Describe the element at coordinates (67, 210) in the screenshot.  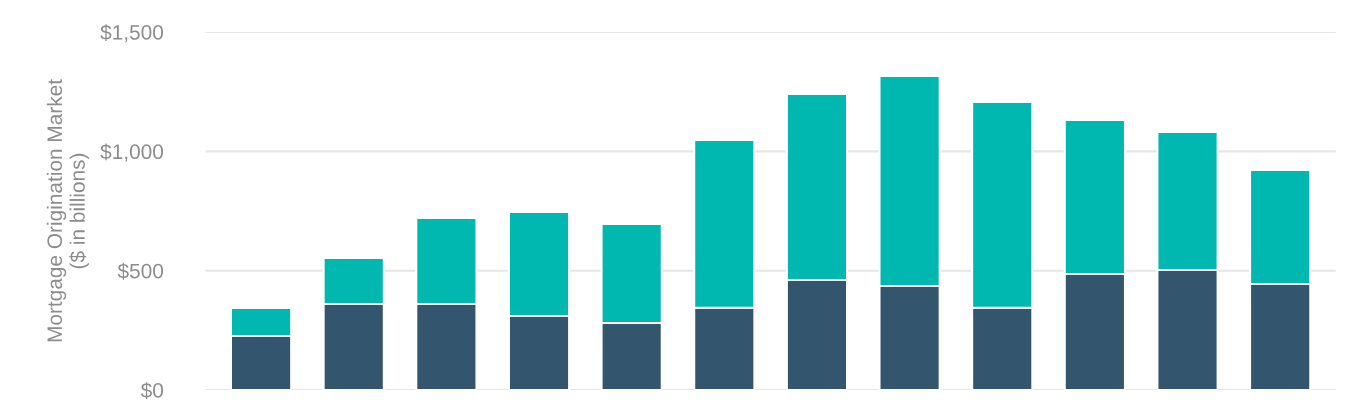
I see `y-axis-title: Mortgage Origination Market ($ in billions)` at that location.